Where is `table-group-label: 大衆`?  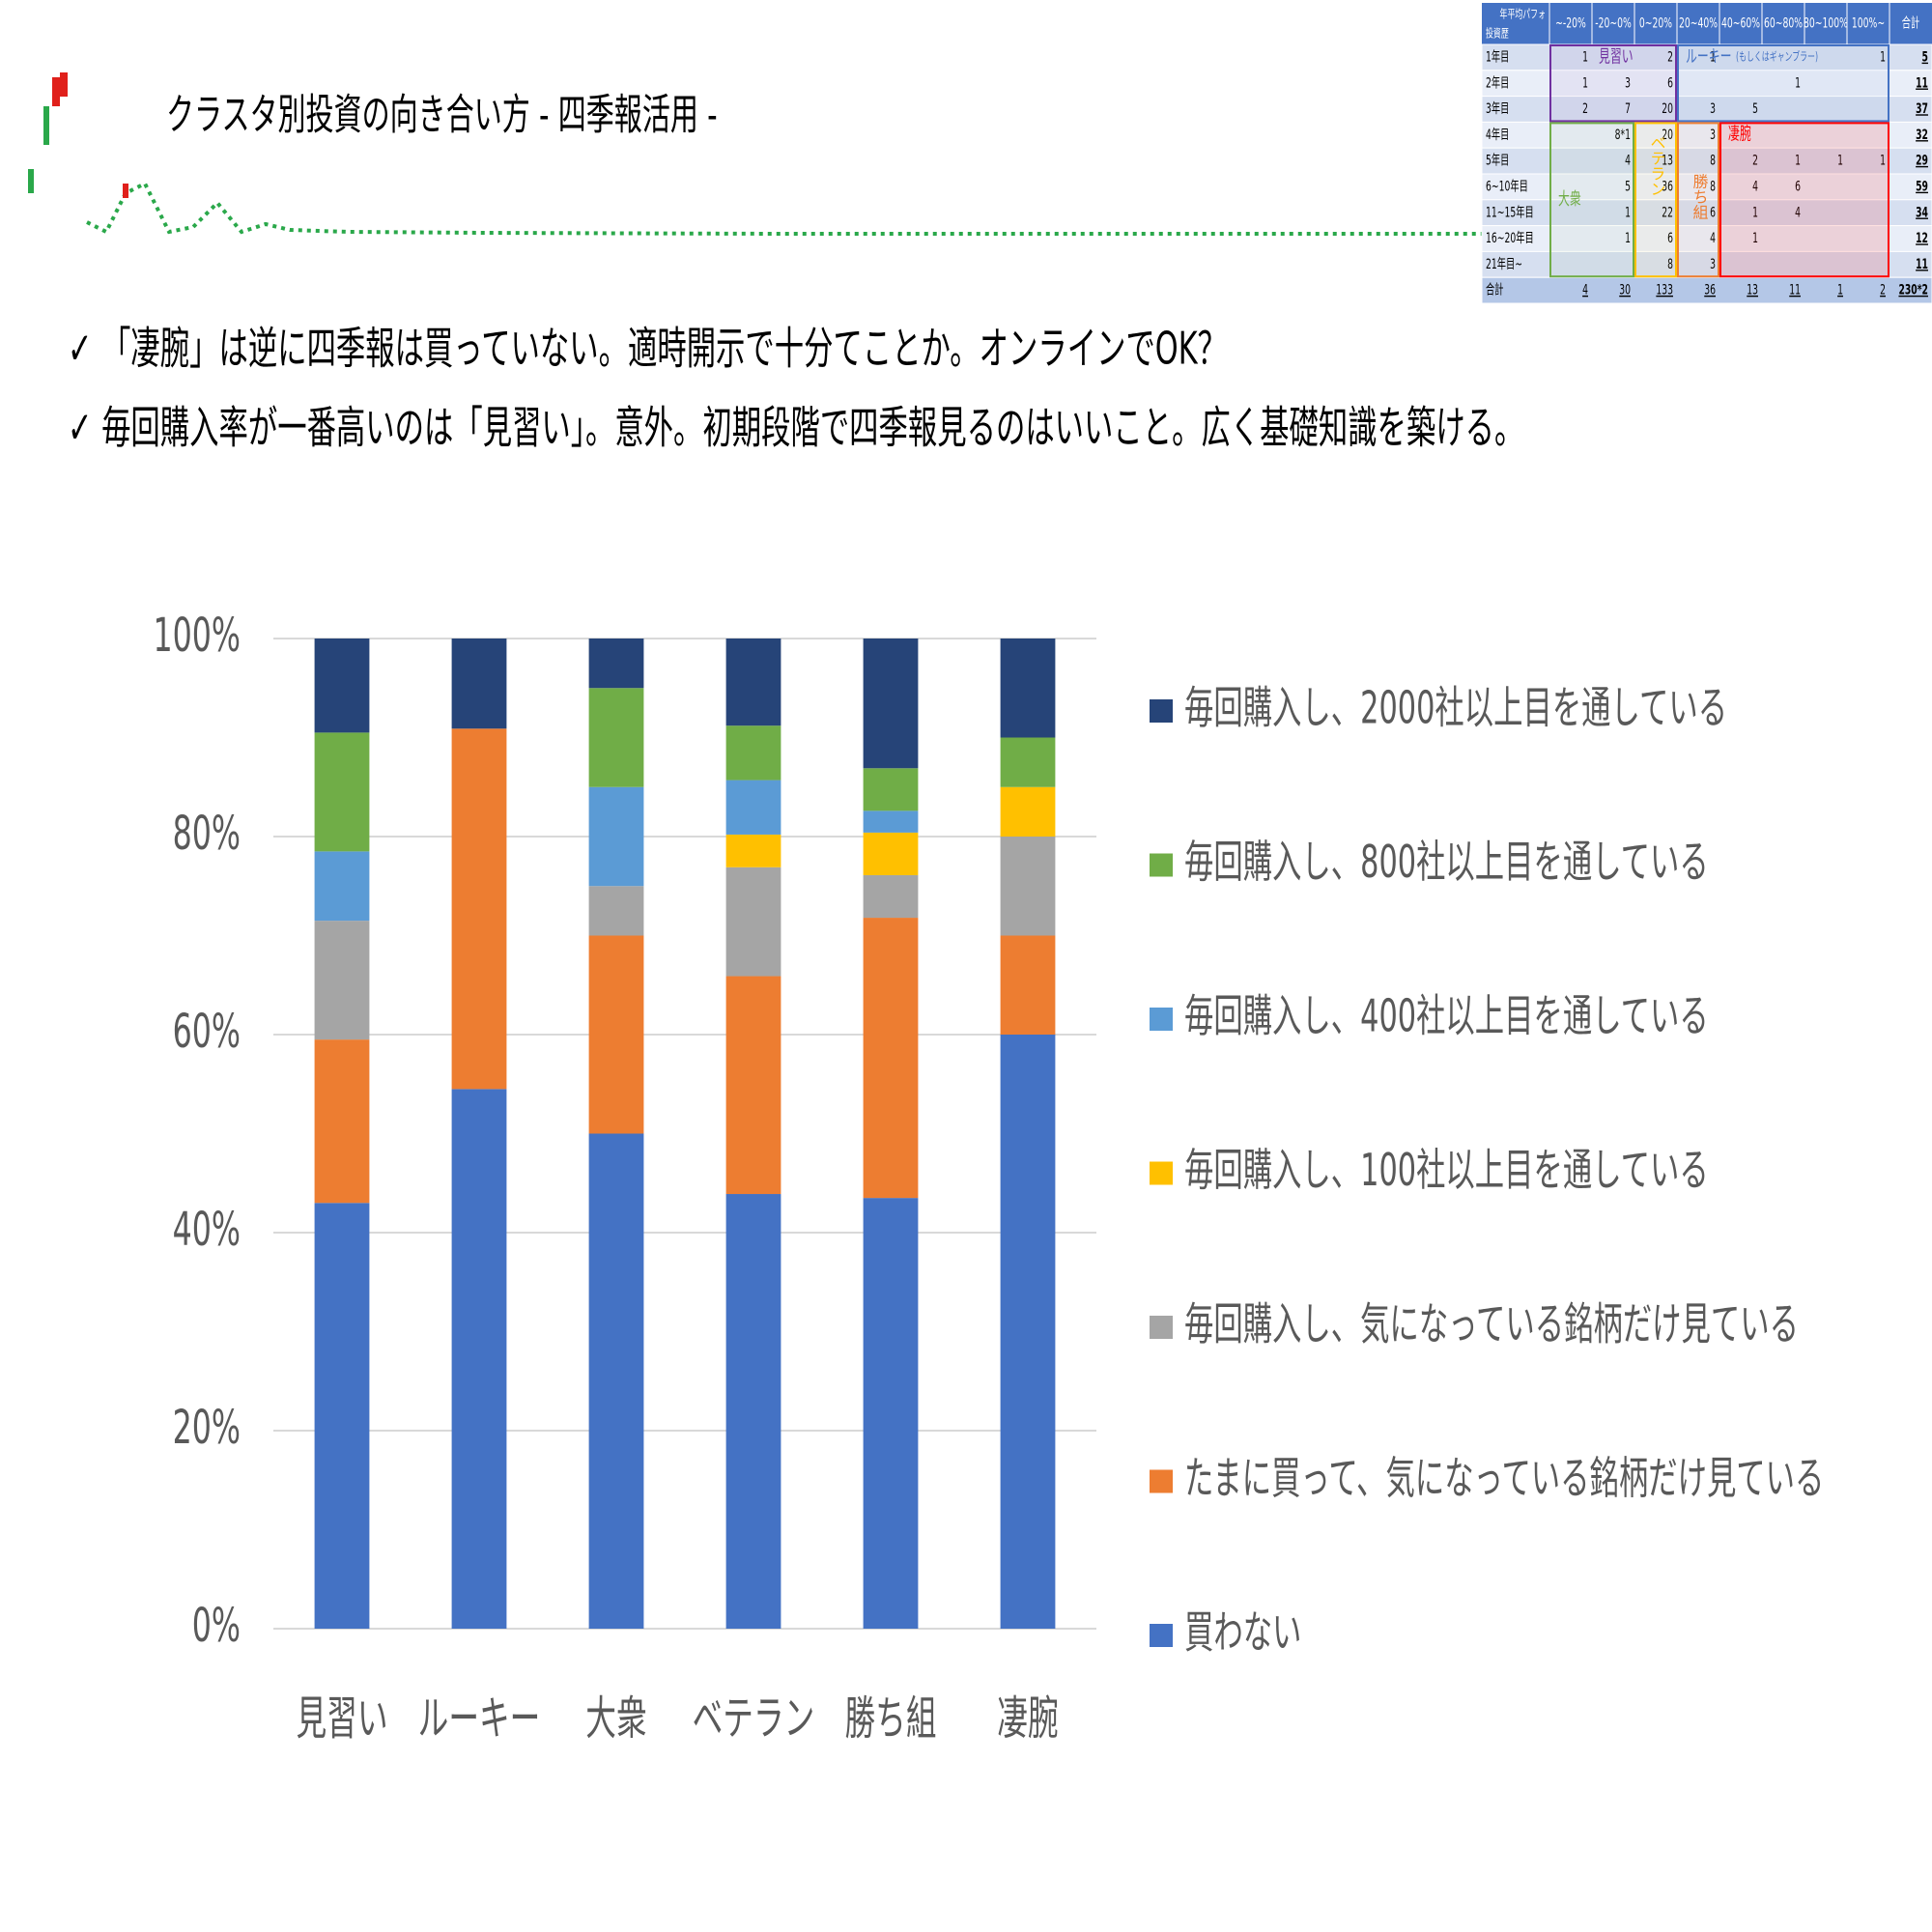 table-group-label: 大衆 is located at coordinates (1569, 199).